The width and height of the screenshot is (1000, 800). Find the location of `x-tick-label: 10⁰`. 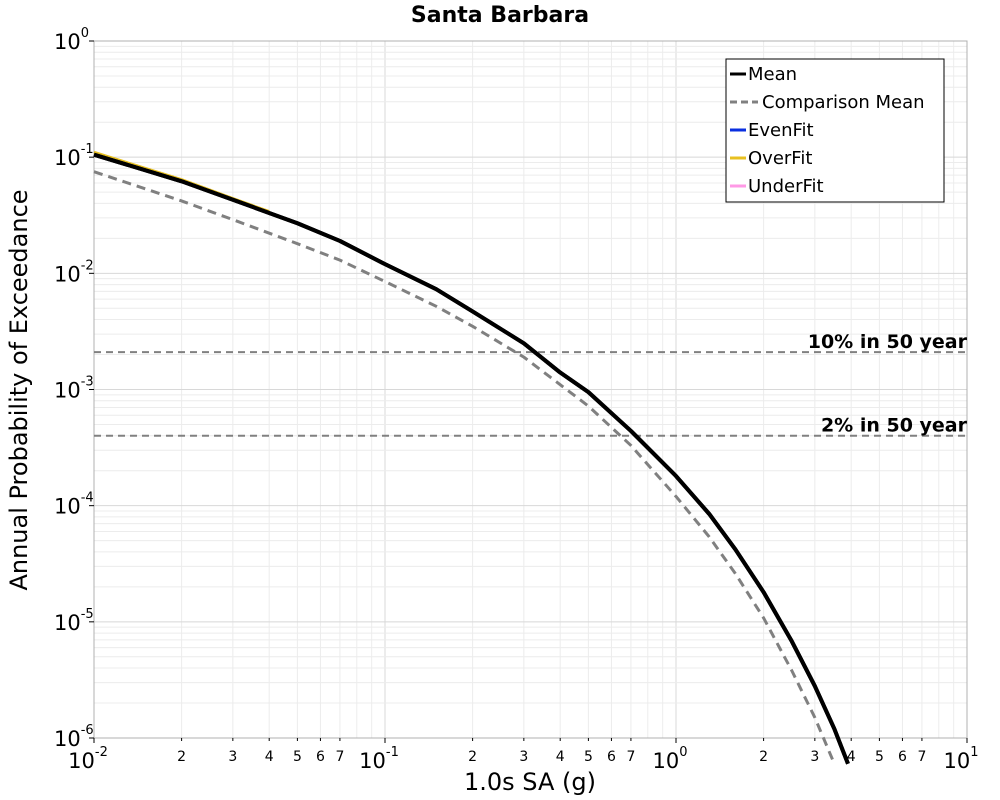

x-tick-label: 10⁰ is located at coordinates (669, 759).